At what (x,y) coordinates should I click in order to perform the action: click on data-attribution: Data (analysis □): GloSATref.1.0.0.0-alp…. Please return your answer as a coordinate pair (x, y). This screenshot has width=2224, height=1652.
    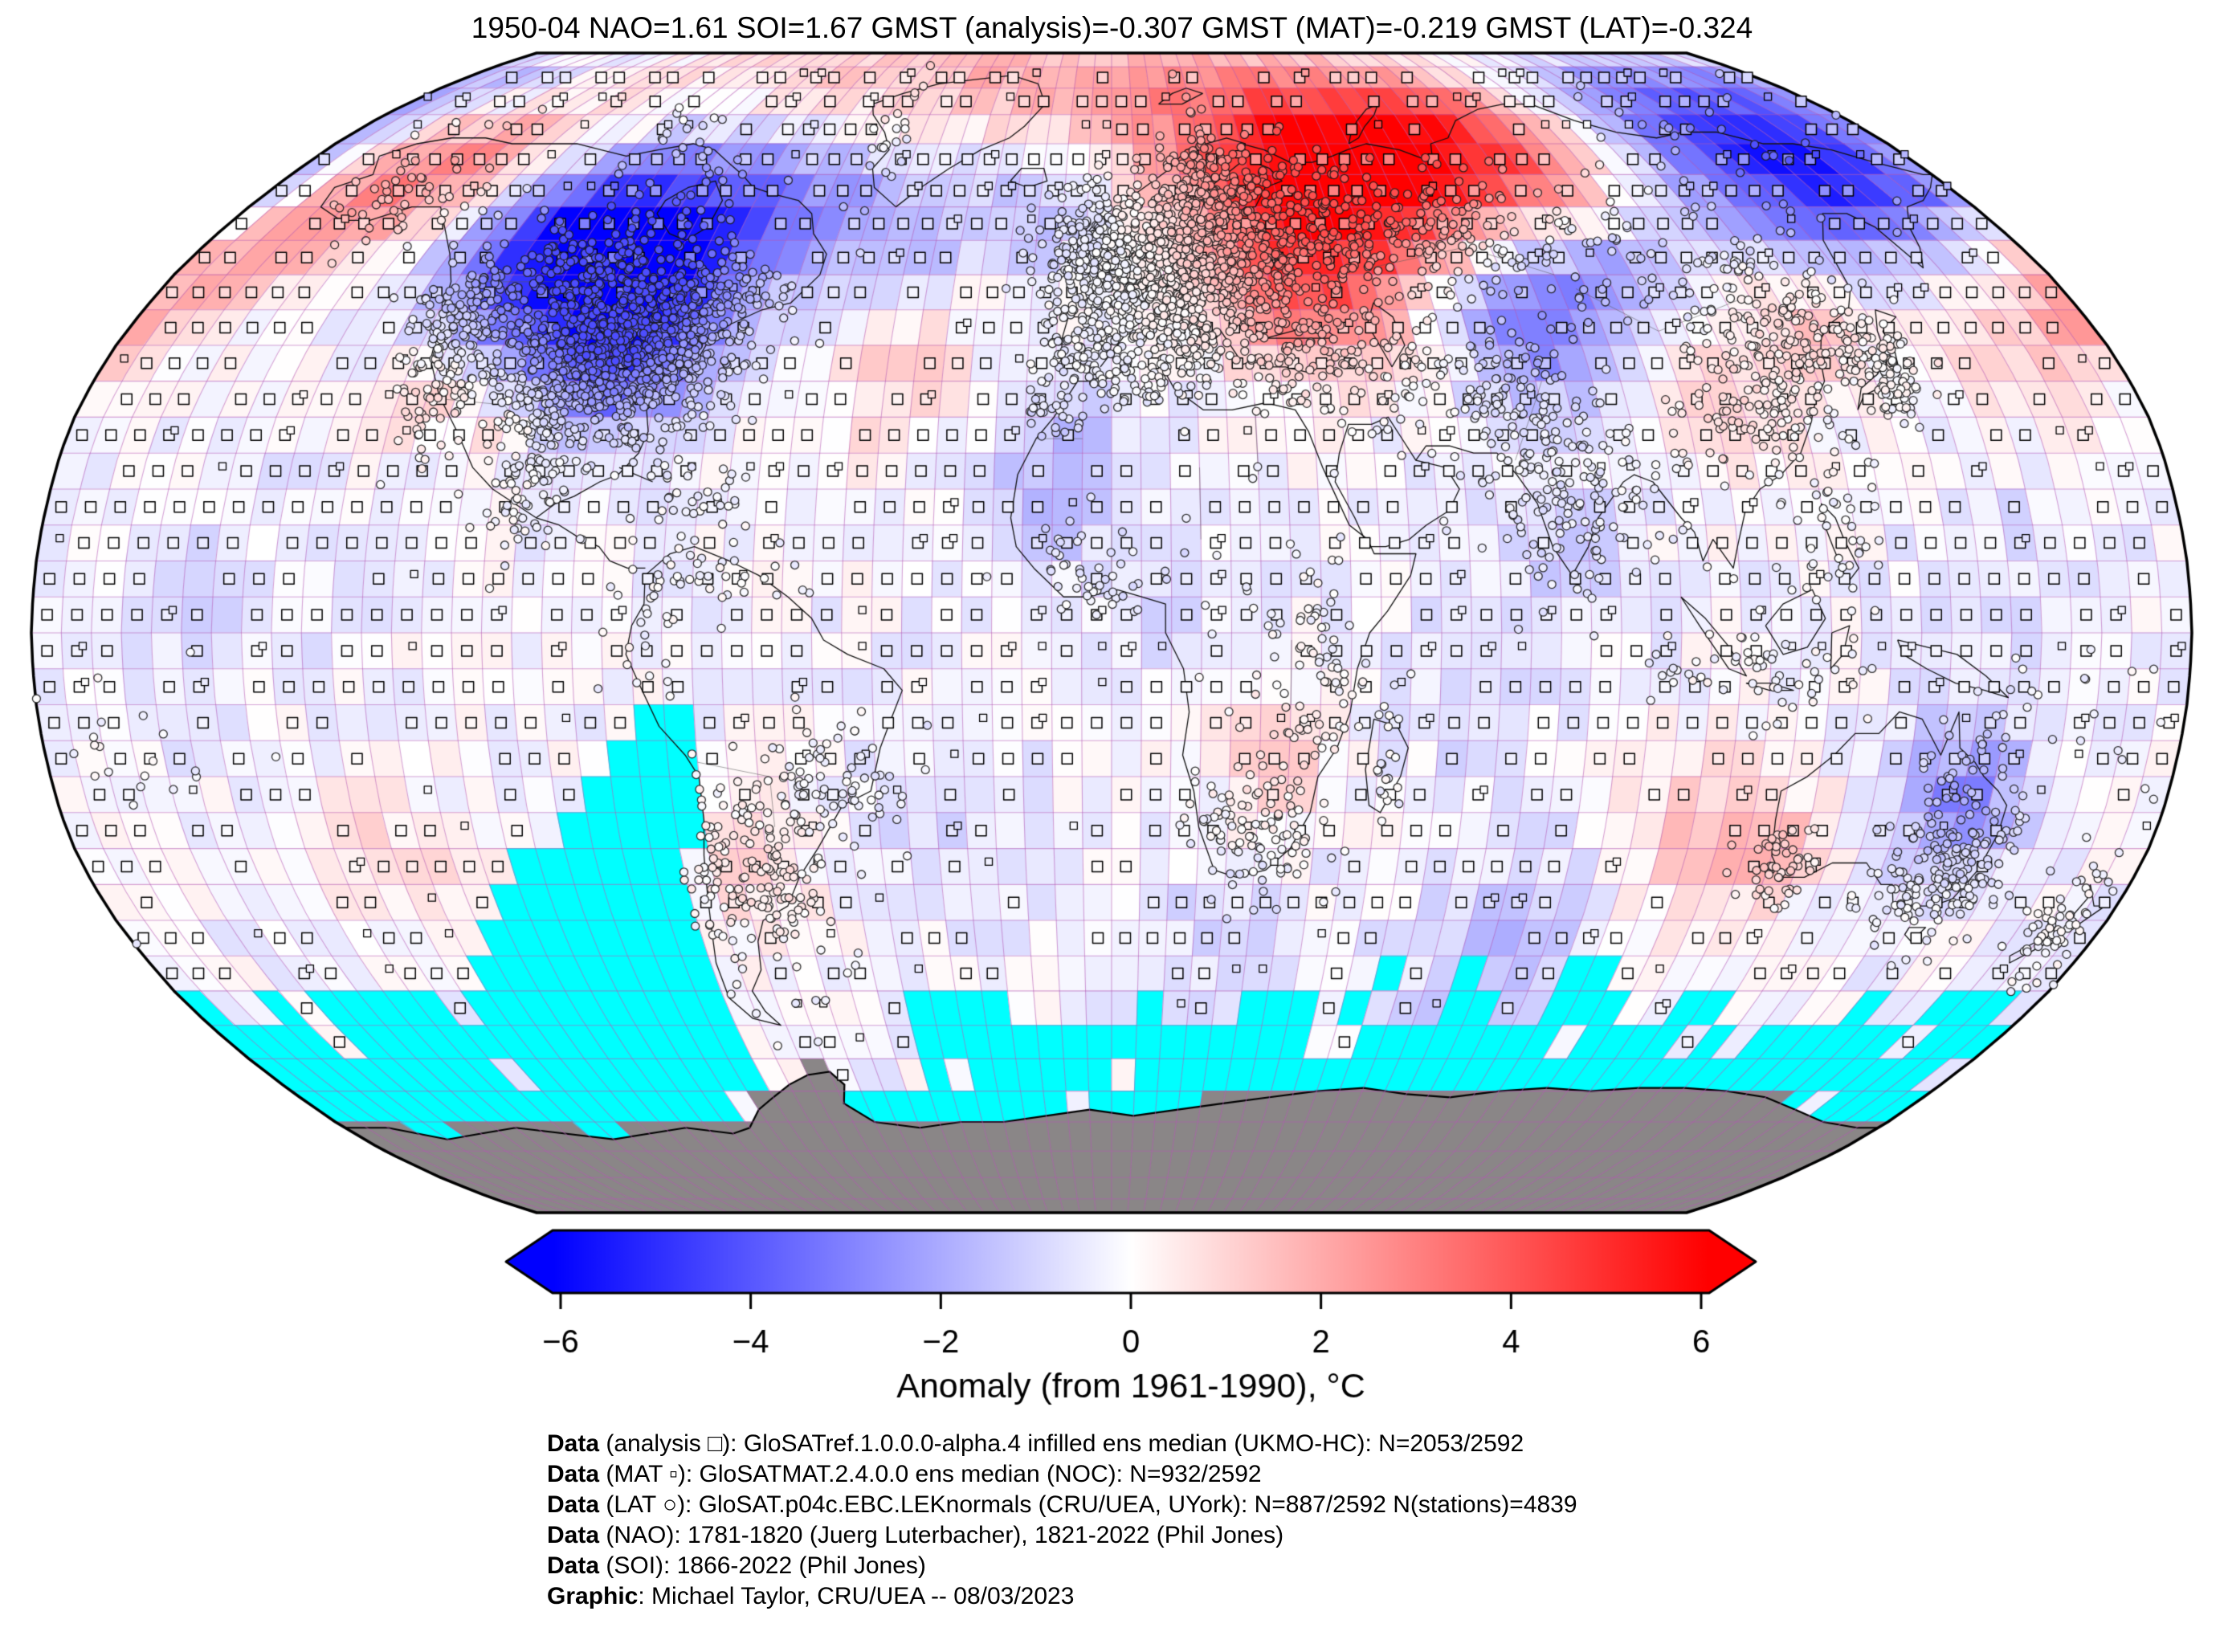
    Looking at the image, I should click on (1062, 1520).